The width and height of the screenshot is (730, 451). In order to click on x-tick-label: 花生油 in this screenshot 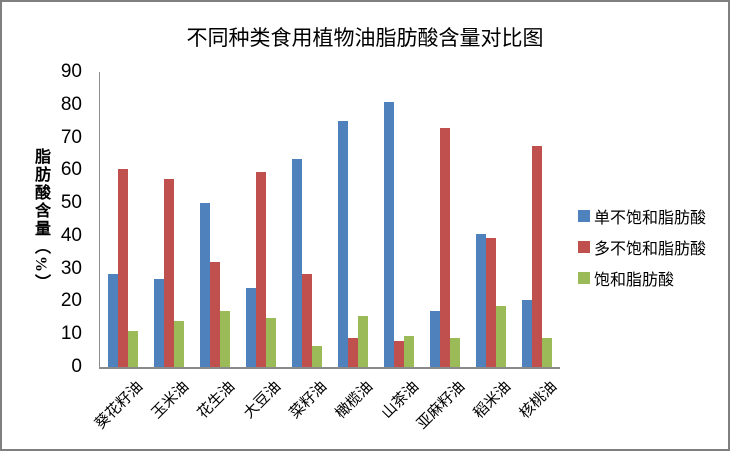, I will do `click(216, 400)`.